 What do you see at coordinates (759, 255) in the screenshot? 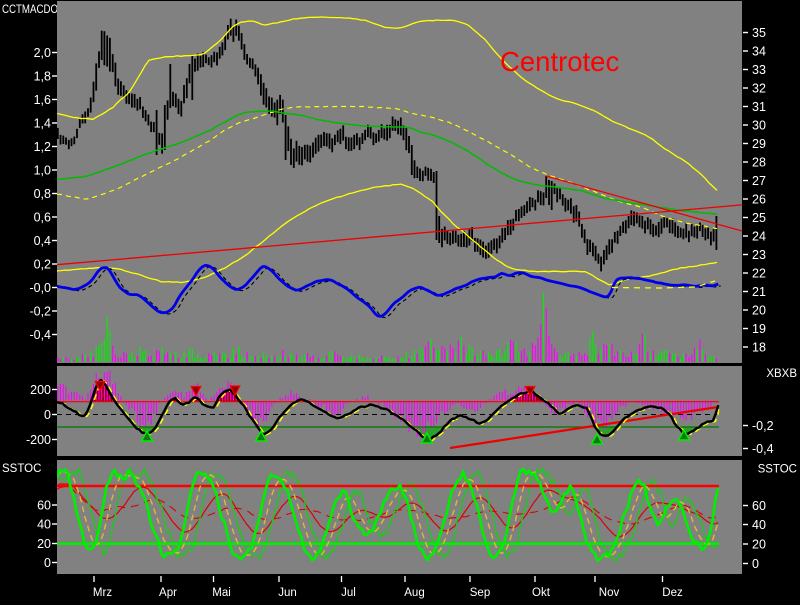
I see `svg-text: 23` at bounding box center [759, 255].